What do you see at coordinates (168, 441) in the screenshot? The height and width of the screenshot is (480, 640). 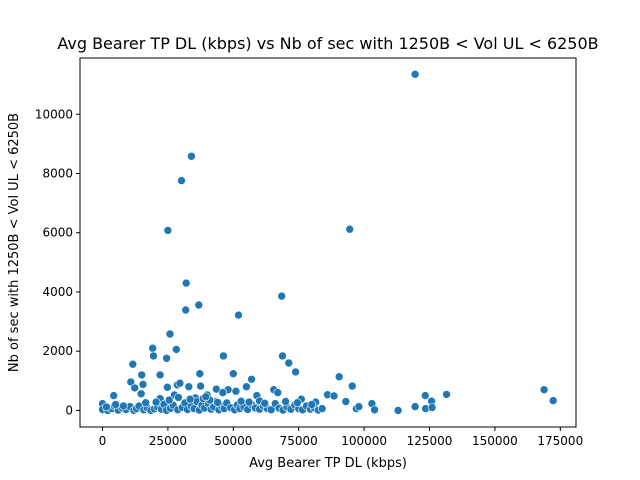 I see `x-tick-label: 25000` at bounding box center [168, 441].